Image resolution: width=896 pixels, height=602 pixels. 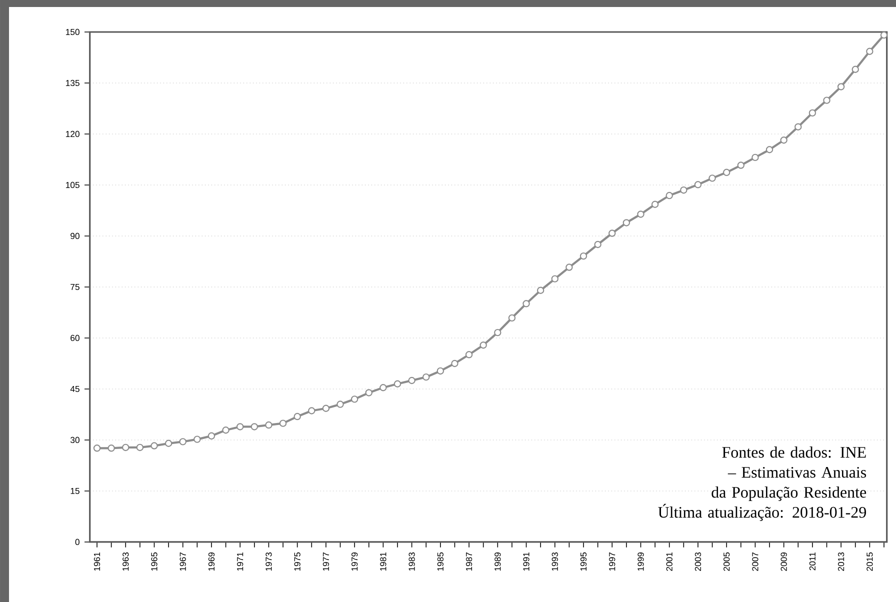 What do you see at coordinates (698, 561) in the screenshot?
I see `x-tick-label: 2003` at bounding box center [698, 561].